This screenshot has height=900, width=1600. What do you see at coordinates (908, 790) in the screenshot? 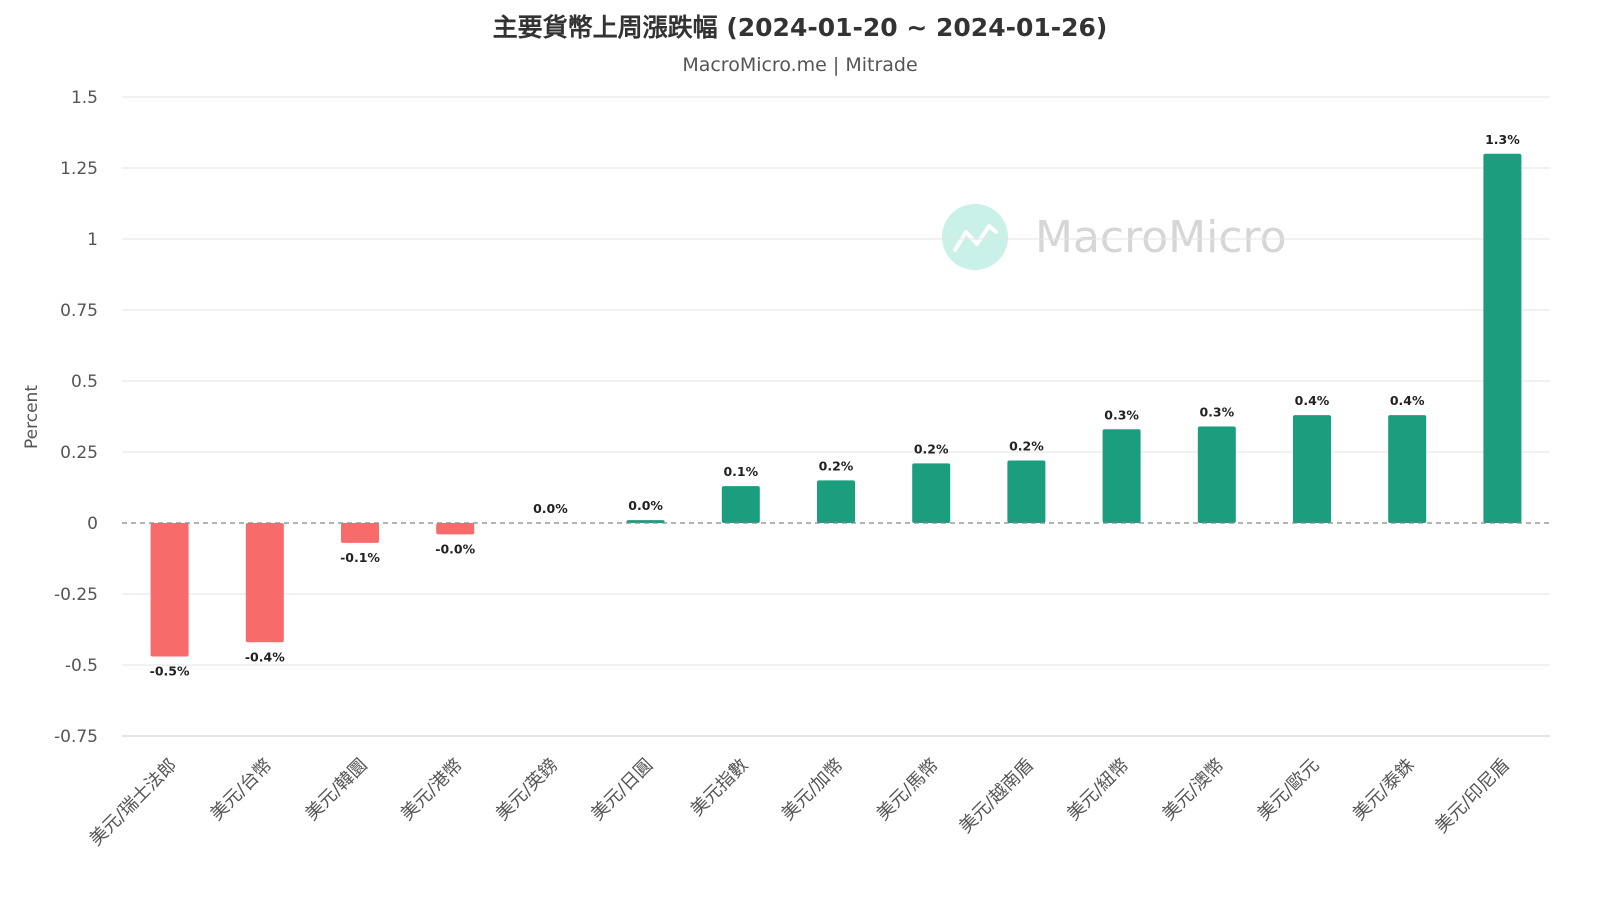
I see `x-tick-label: 美元/馬幣` at bounding box center [908, 790].